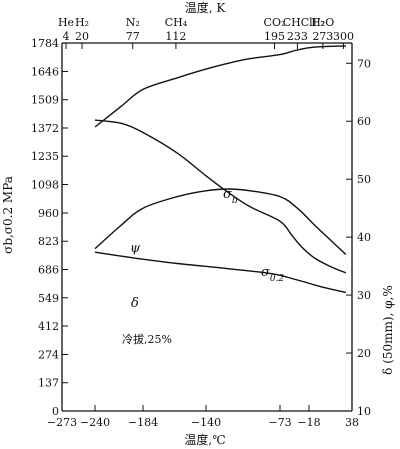 This screenshot has height=449, width=400. Describe the element at coordinates (45, 185) in the screenshot. I see `y-left-tick-label: 1098` at that location.